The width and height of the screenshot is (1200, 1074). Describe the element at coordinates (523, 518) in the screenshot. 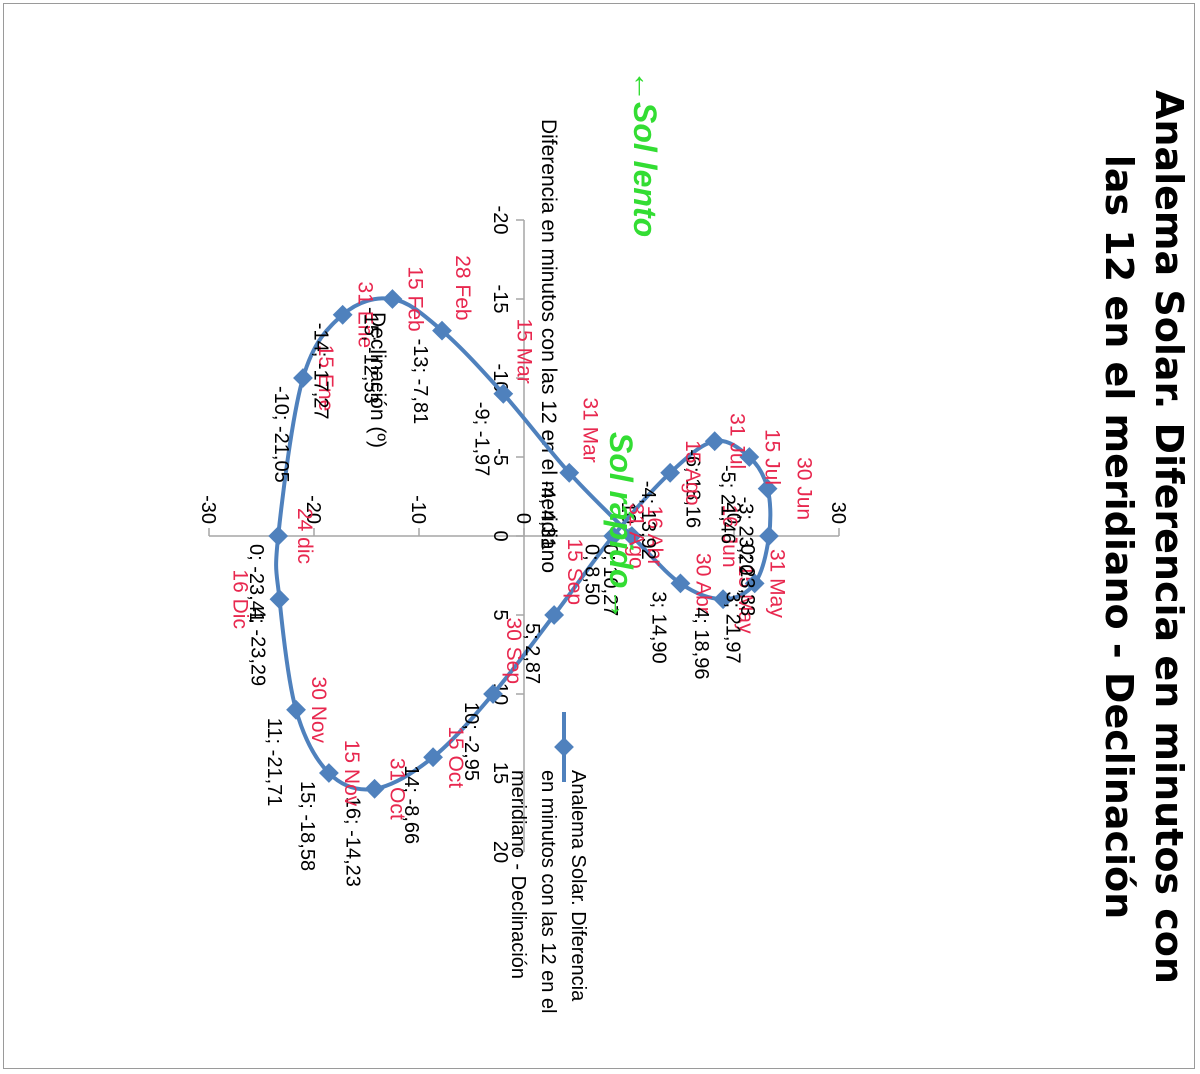

I see `y-tick-label: 0` at that location.